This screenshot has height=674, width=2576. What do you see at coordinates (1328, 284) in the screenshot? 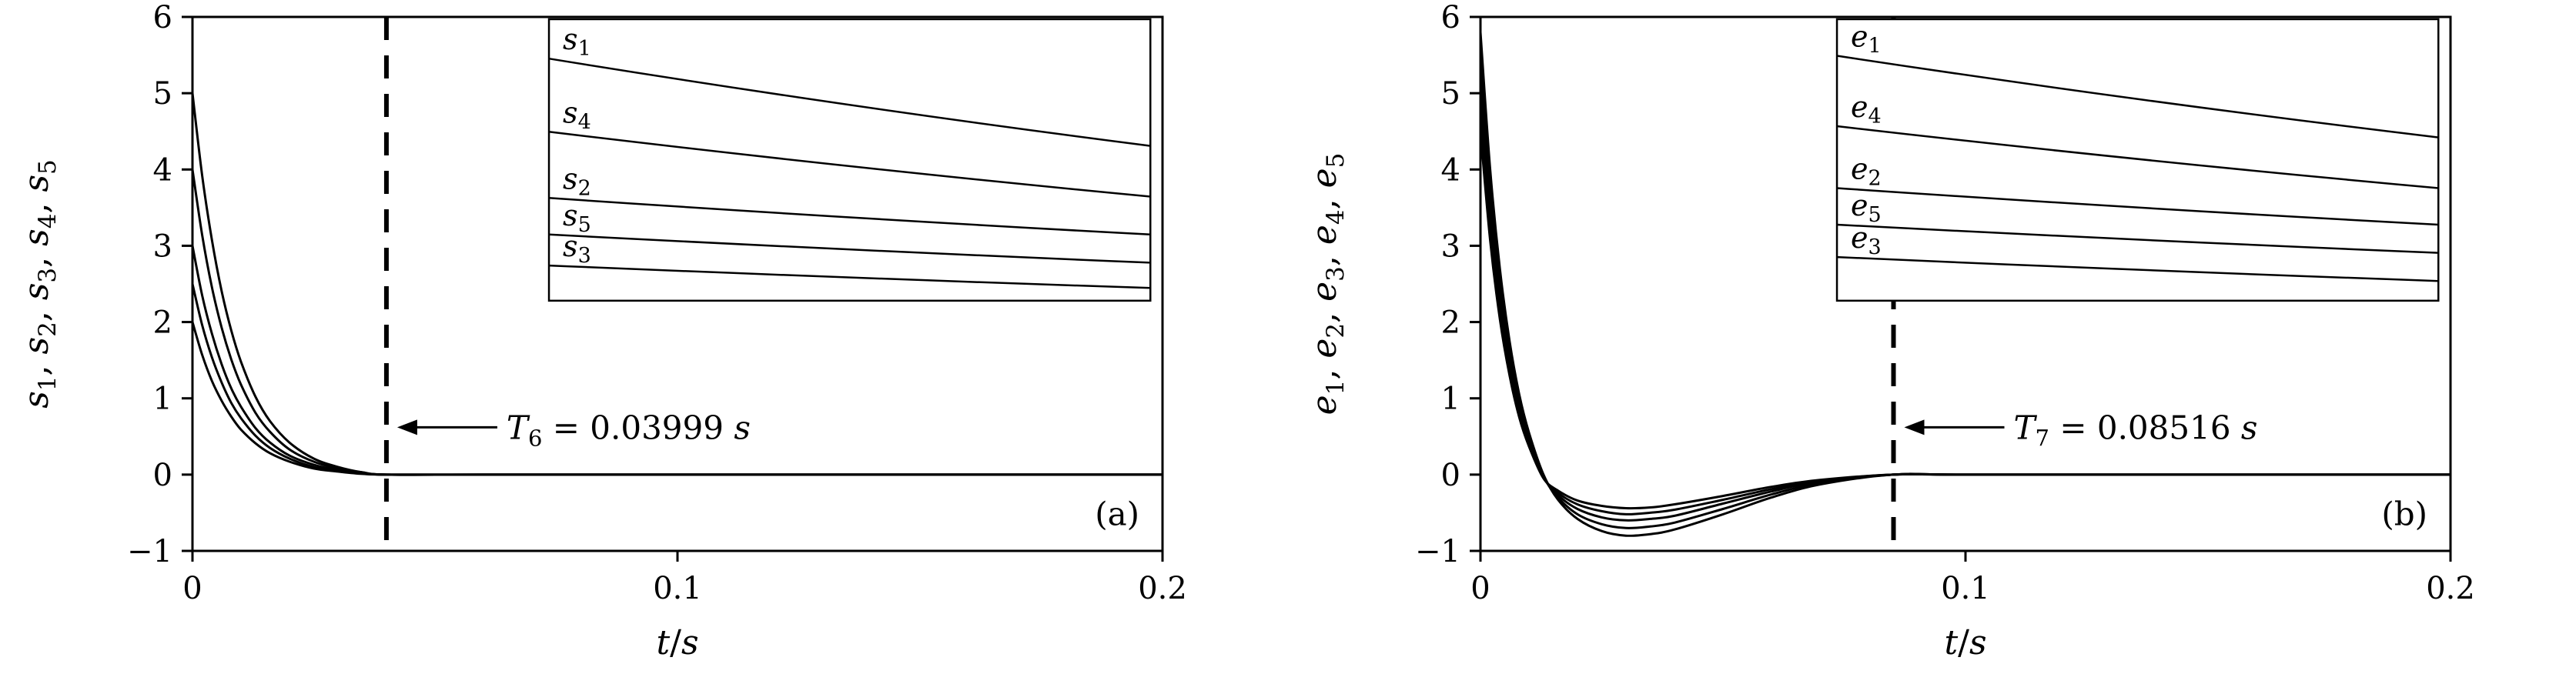
I see `y-axis-label: e1, e2, e3, e4, e5` at bounding box center [1328, 284].